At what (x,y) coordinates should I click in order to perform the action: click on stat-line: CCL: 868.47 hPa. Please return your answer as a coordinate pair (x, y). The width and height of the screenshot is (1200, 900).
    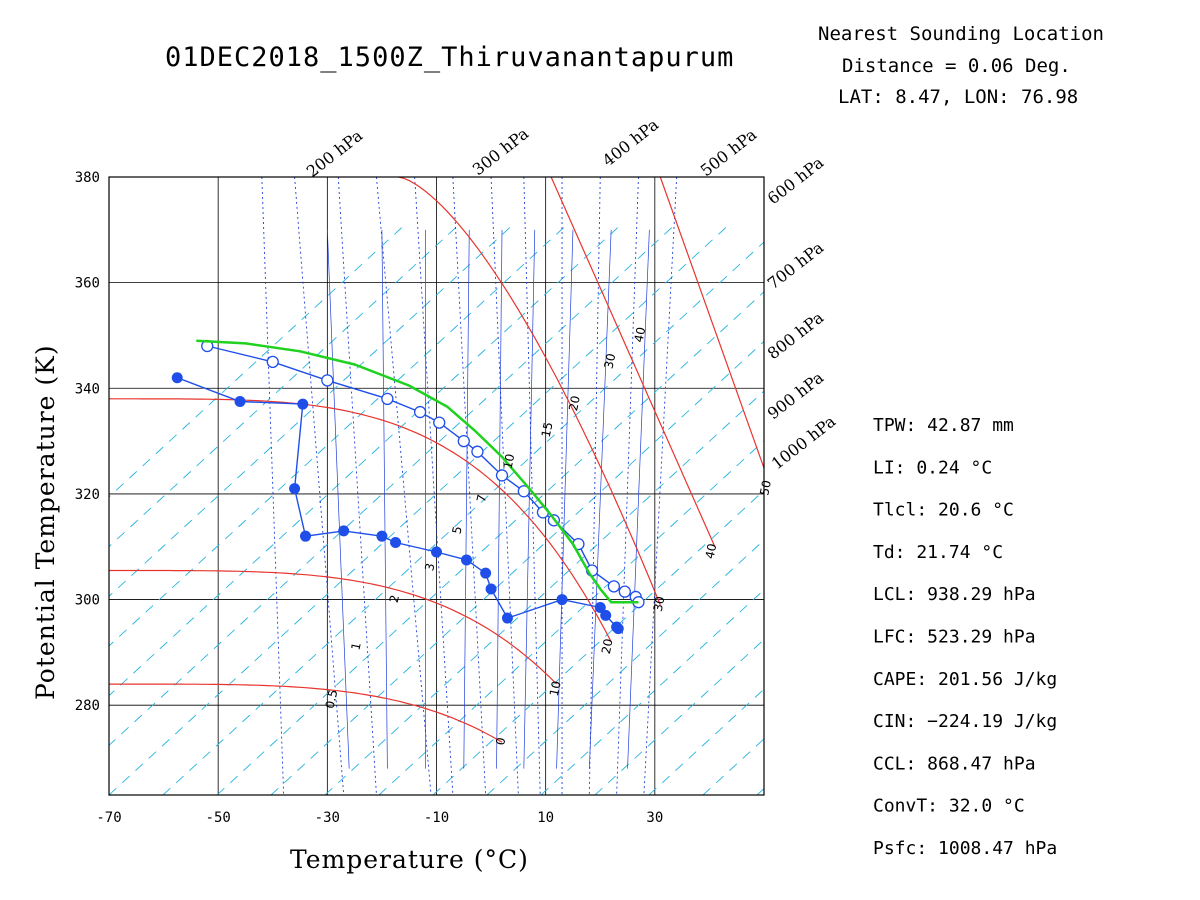
    Looking at the image, I should click on (954, 763).